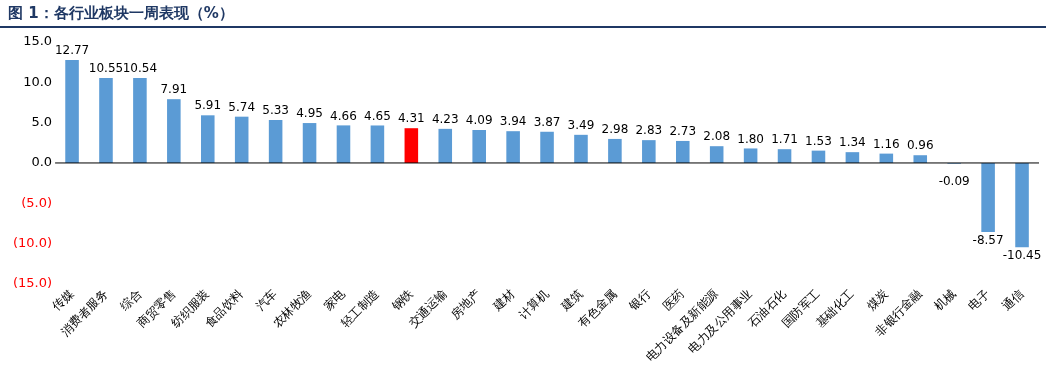 The height and width of the screenshot is (375, 1049). I want to click on data-label: 1.53, so click(818, 140).